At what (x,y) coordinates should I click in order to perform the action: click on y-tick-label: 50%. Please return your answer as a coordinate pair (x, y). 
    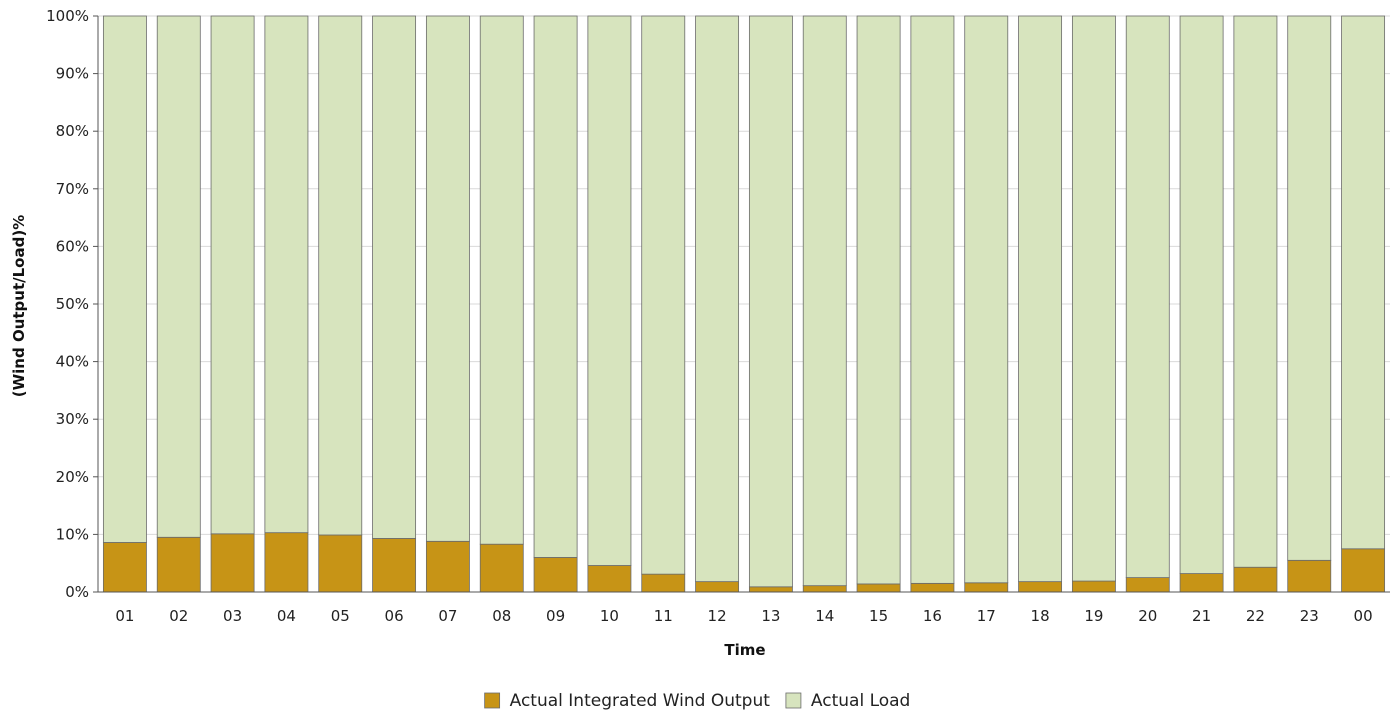
    Looking at the image, I should click on (72, 304).